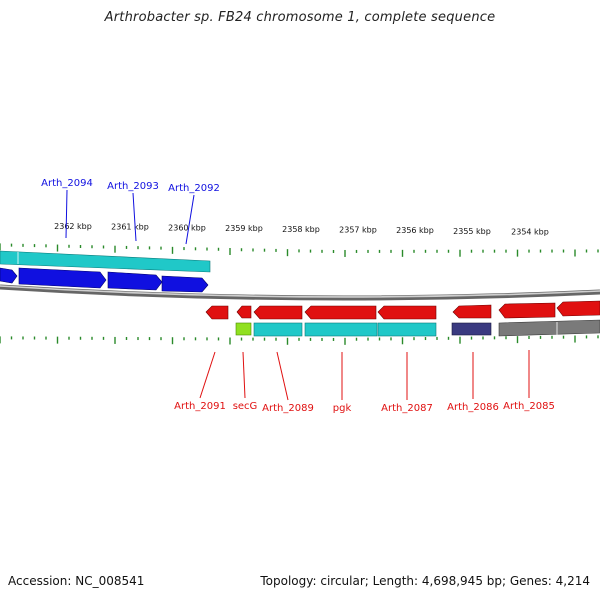 The image size is (600, 600). I want to click on gene-label: Arth_2089, so click(288, 408).